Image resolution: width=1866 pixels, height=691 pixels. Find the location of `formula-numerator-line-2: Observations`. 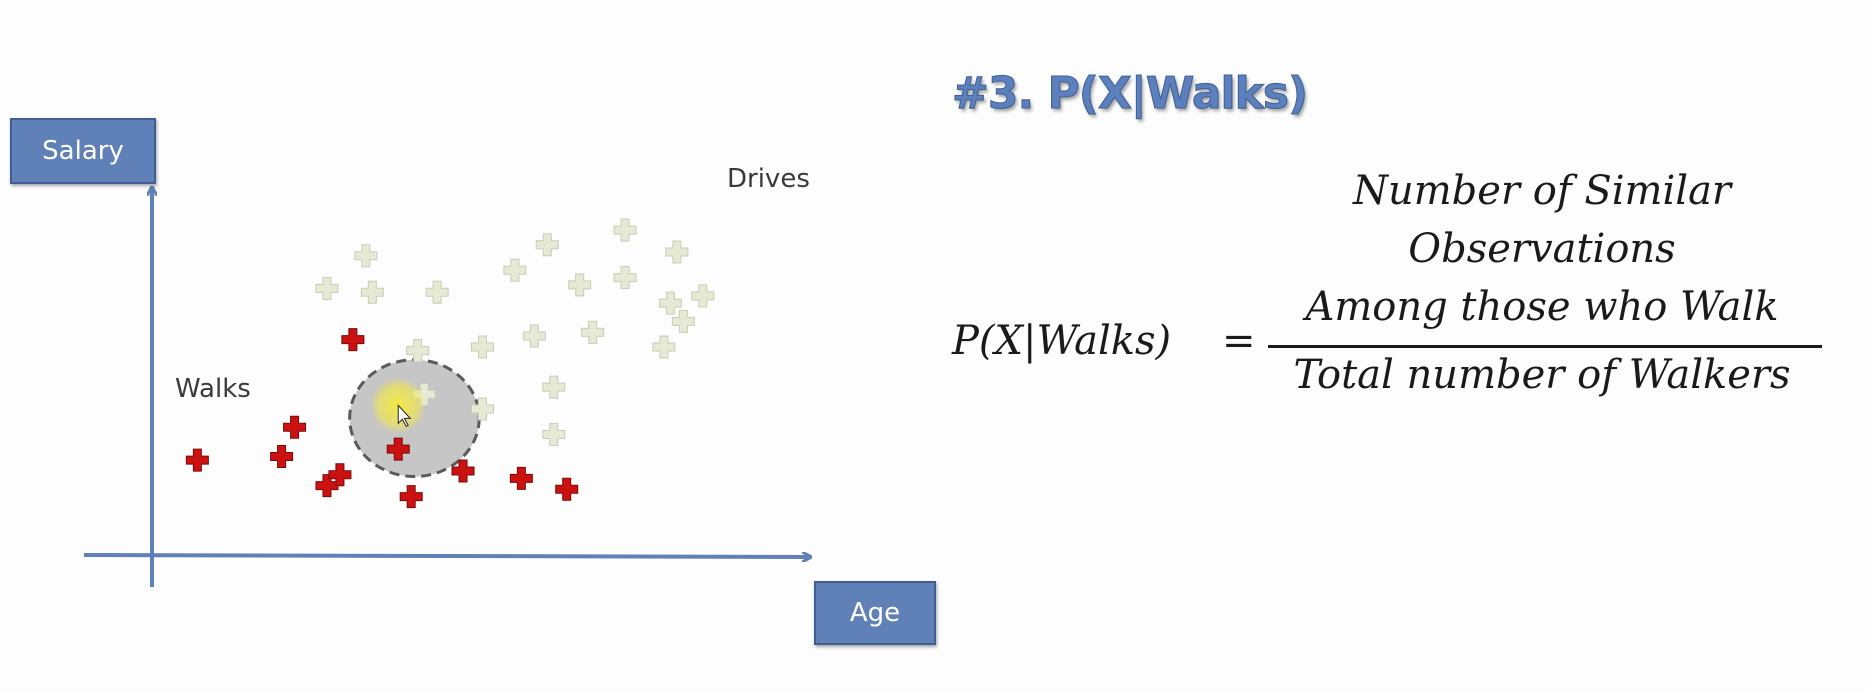

formula-numerator-line-2: Observations is located at coordinates (1542, 249).